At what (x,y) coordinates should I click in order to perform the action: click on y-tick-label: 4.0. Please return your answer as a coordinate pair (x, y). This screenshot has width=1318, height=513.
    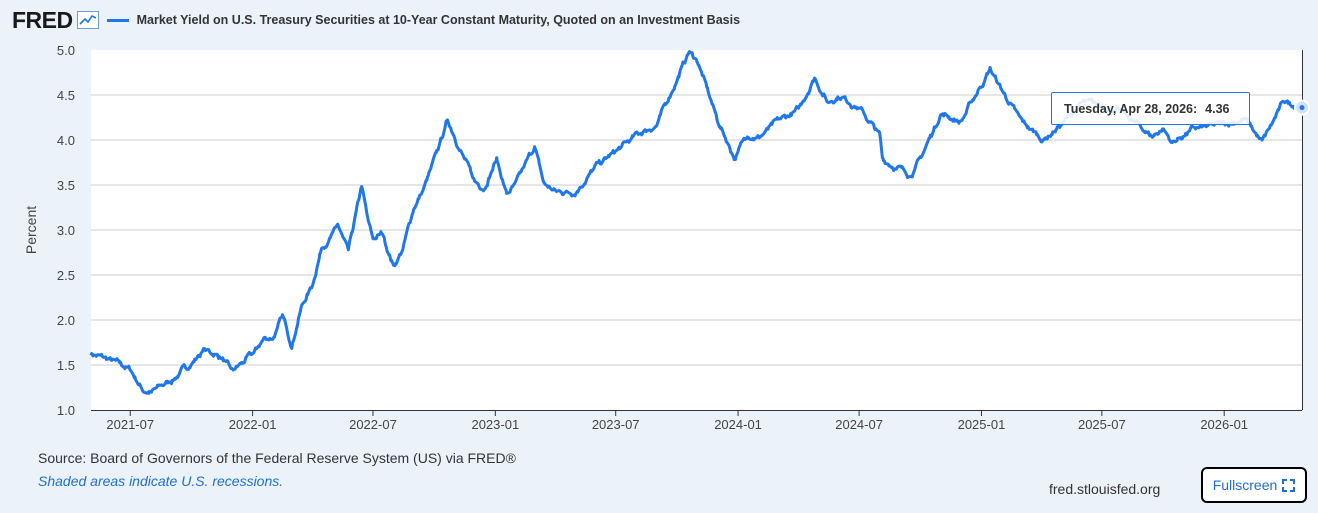
    Looking at the image, I should click on (66, 140).